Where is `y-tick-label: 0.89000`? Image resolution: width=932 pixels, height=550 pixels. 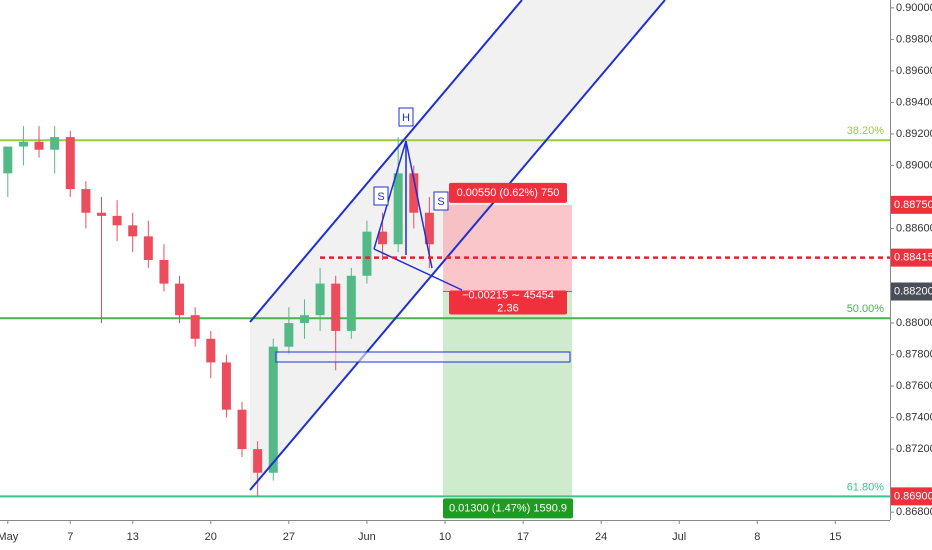
y-tick-label: 0.89000 is located at coordinates (914, 165).